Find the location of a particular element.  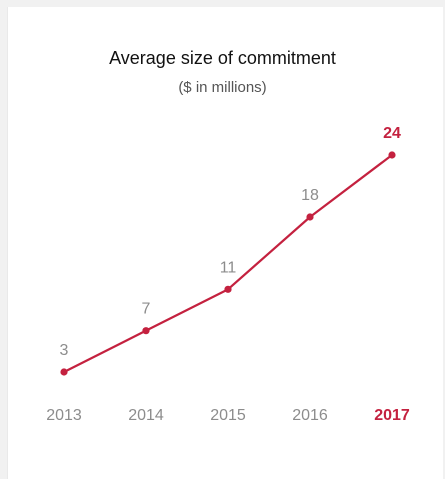

x-axis-ticks: 2013 2014 2015 2016 2017 is located at coordinates (228, 415).